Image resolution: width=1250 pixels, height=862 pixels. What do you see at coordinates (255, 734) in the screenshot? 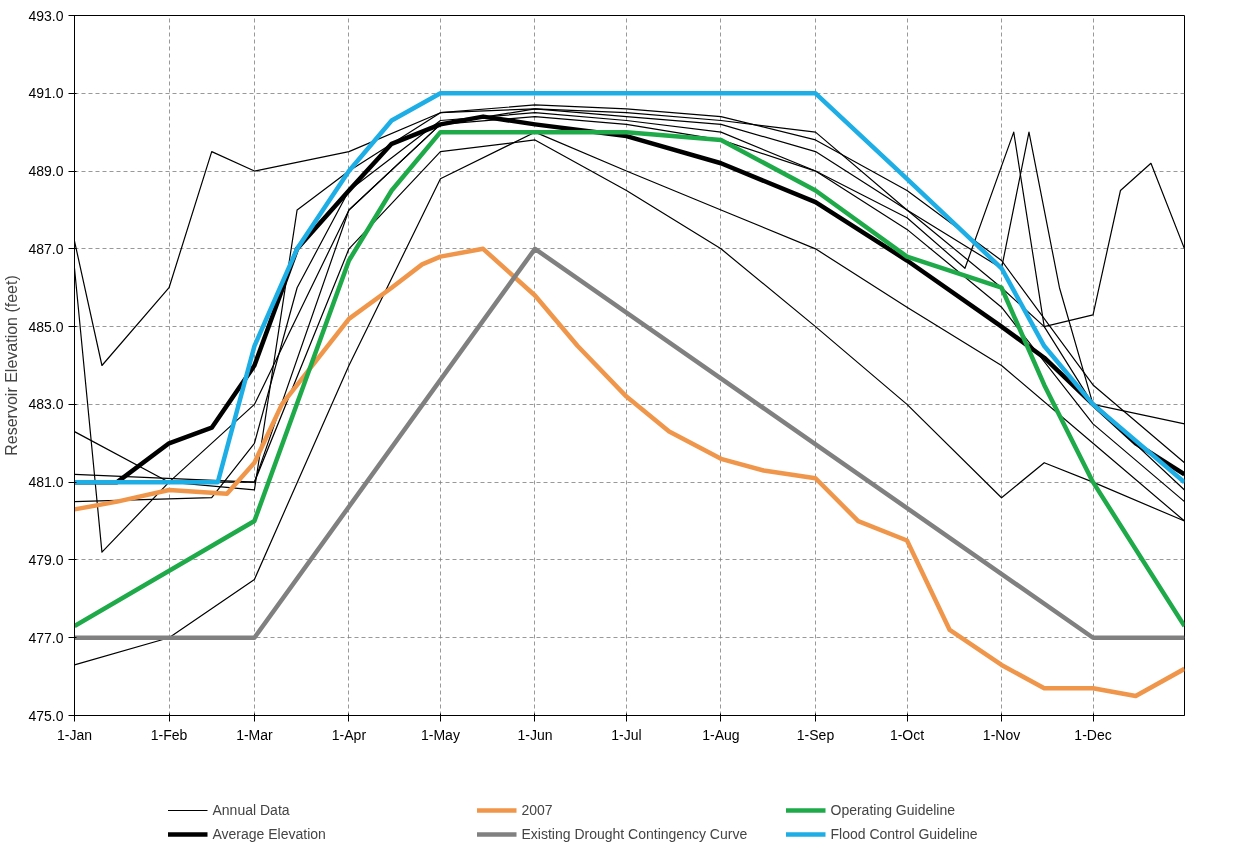
I see `x-tick-label: 1-Mar` at bounding box center [255, 734].